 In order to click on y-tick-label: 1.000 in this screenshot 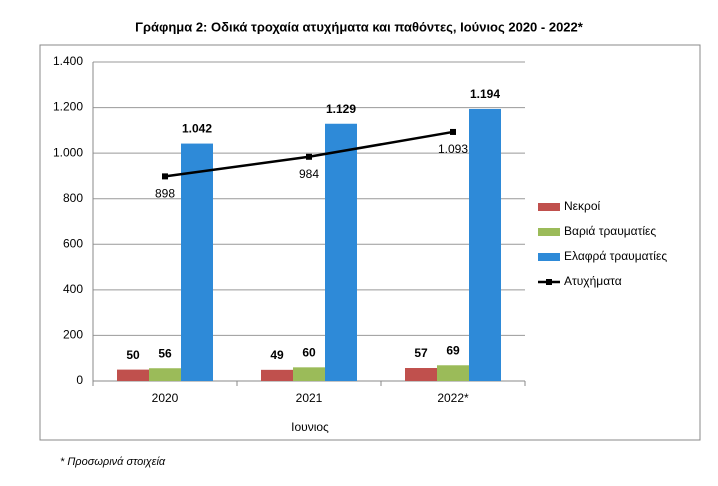, I will do `click(68, 152)`.